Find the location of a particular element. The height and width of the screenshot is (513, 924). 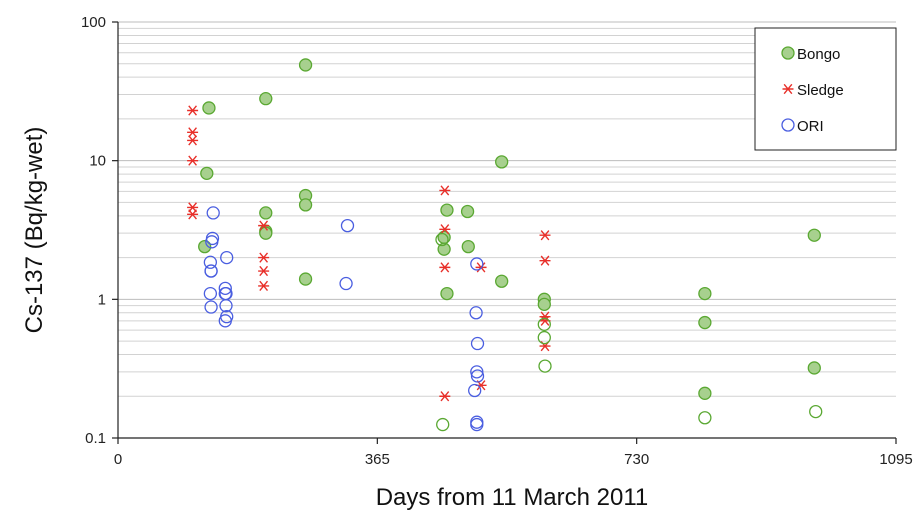

legend: Bongo Sledge ORI is located at coordinates (825, 89).